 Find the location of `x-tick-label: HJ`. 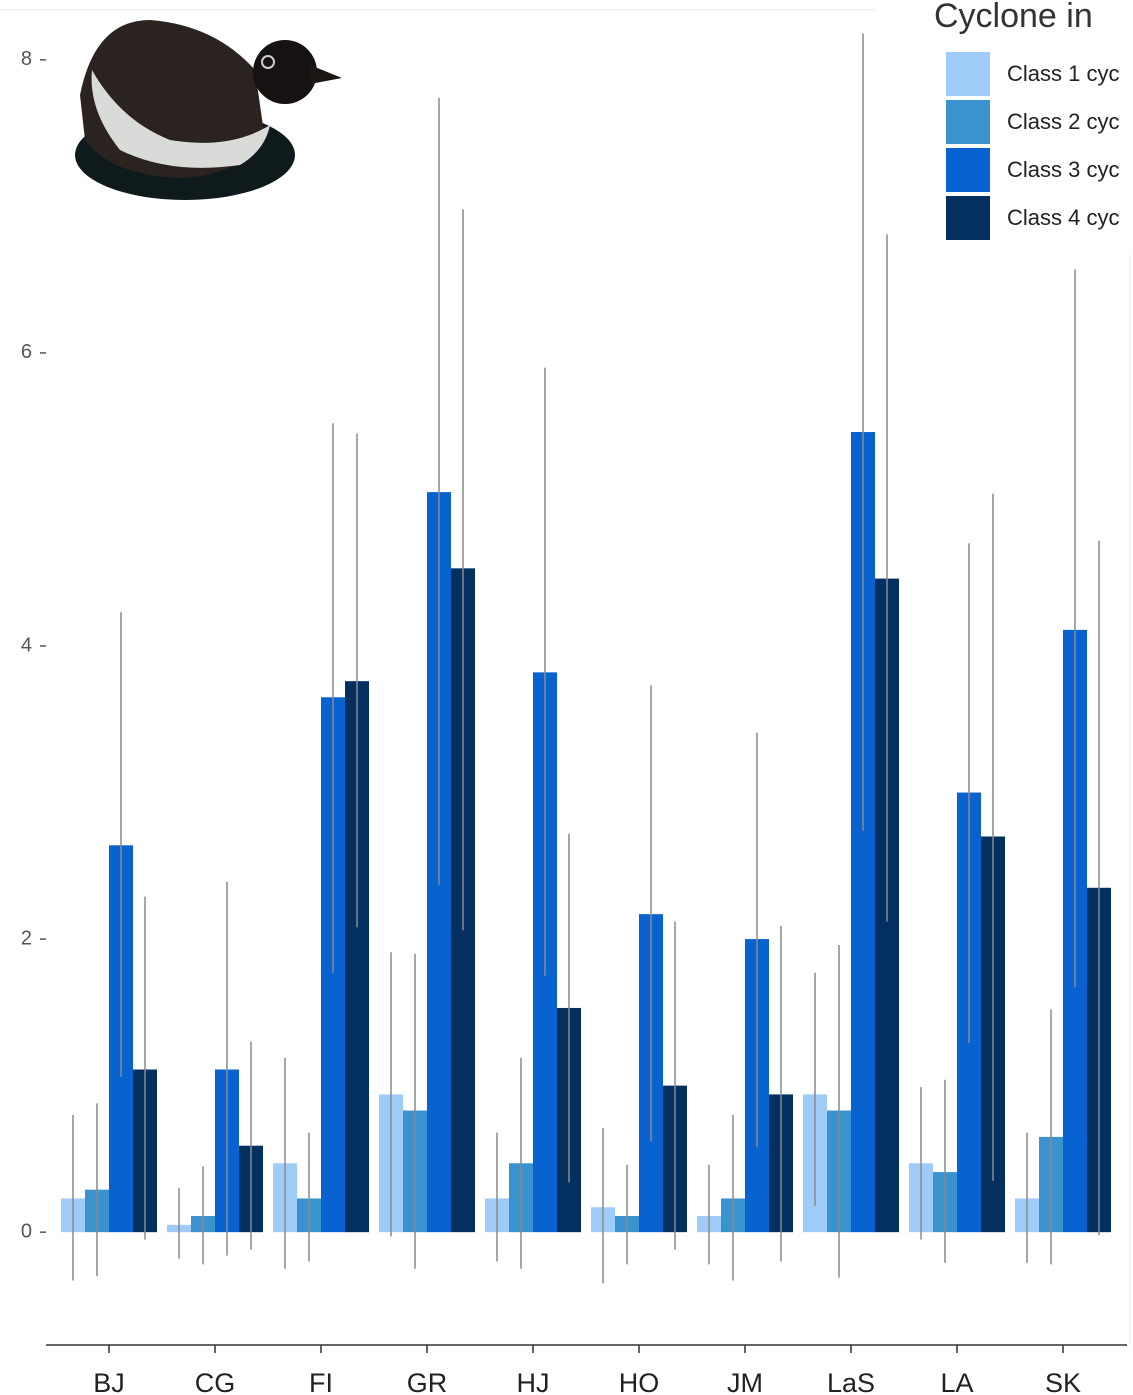

x-tick-label: HJ is located at coordinates (533, 1381).